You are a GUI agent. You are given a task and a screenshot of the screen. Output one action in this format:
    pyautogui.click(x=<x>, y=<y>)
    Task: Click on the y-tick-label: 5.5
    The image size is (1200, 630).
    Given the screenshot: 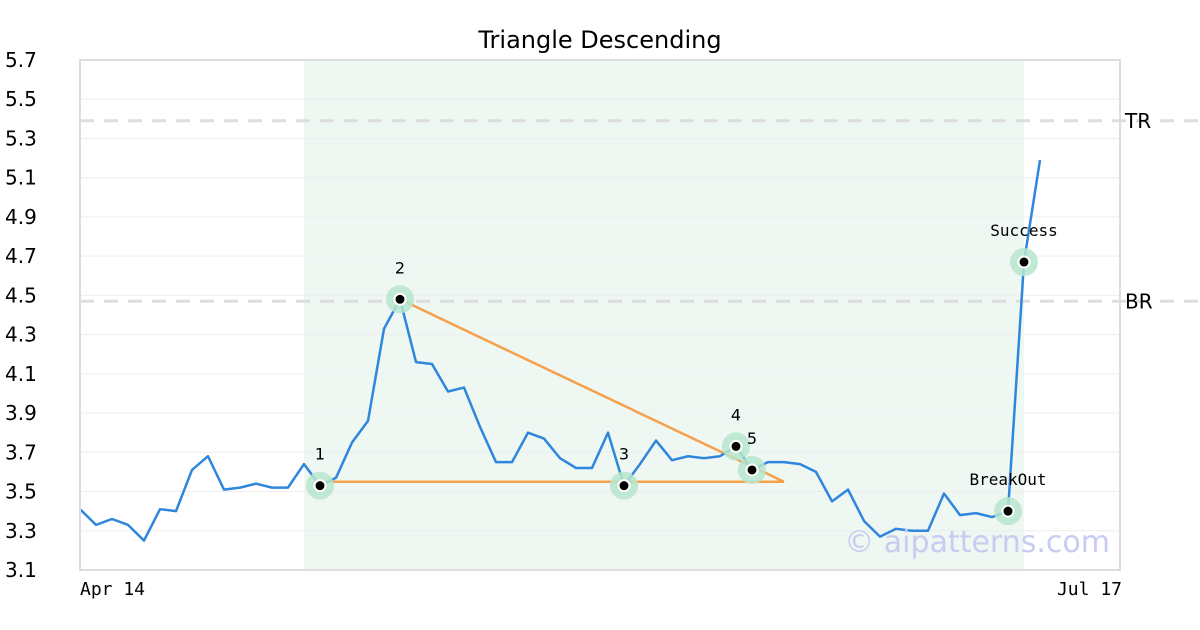 What is the action you would take?
    pyautogui.click(x=21, y=99)
    